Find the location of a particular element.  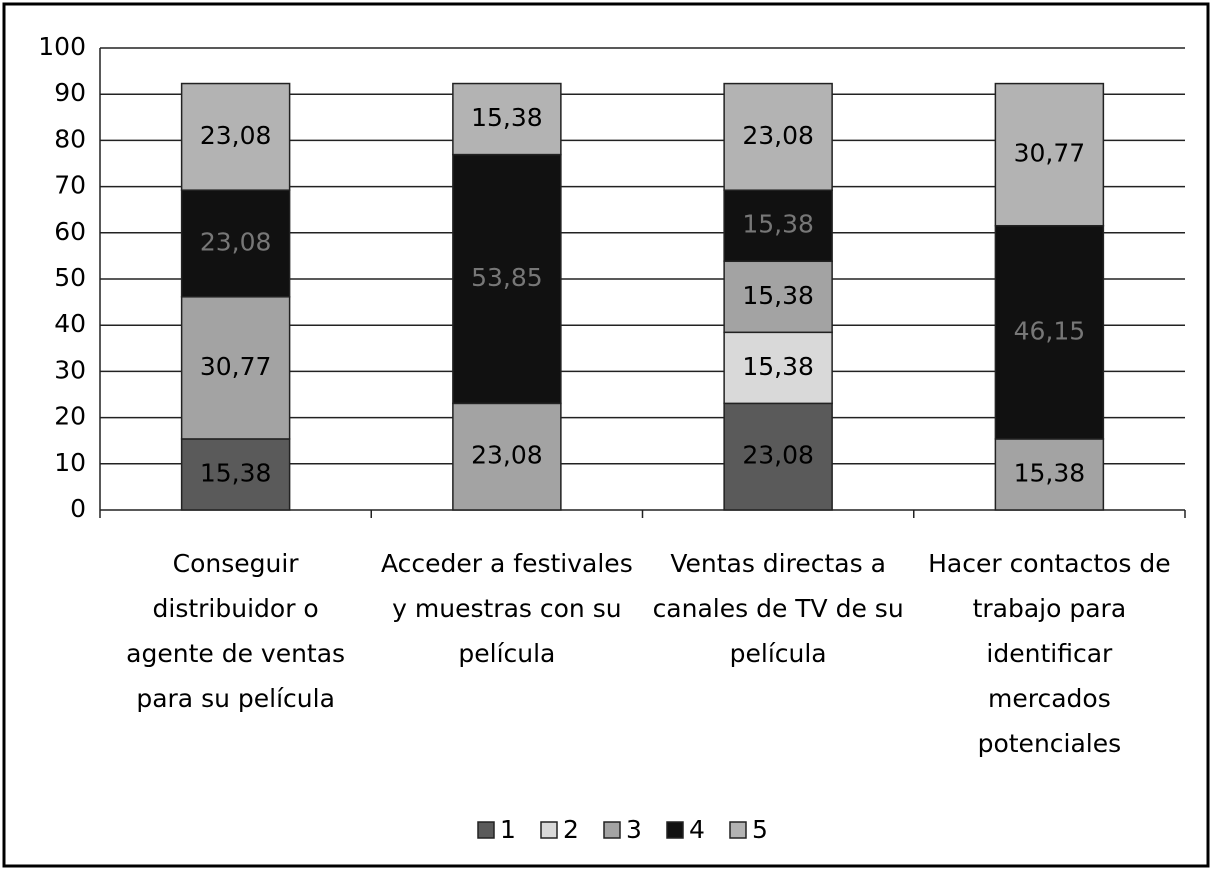

legend-label: 2 is located at coordinates (571, 829).